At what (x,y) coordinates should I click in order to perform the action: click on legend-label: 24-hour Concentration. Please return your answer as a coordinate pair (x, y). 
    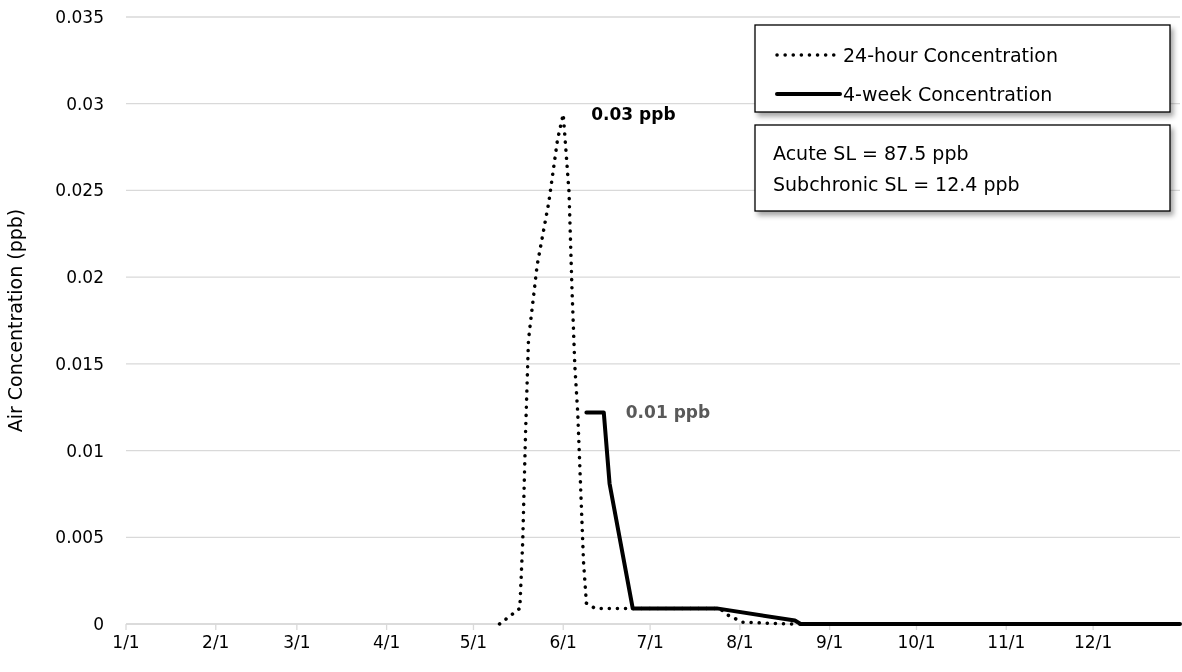
    Looking at the image, I should click on (951, 55).